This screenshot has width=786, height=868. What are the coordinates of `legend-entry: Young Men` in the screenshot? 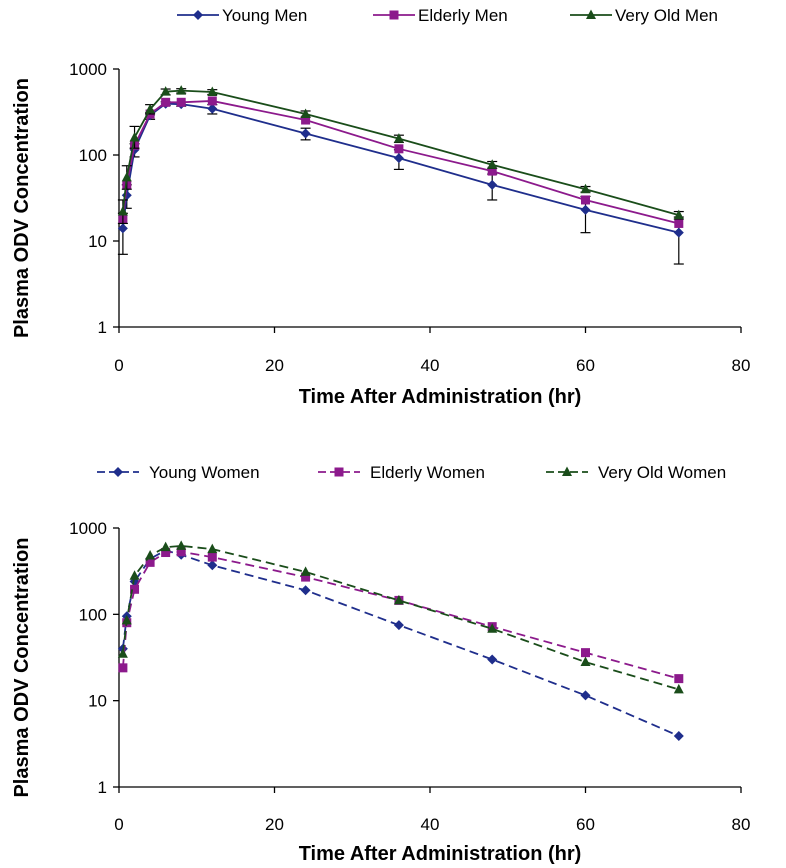 It's located at (242, 15).